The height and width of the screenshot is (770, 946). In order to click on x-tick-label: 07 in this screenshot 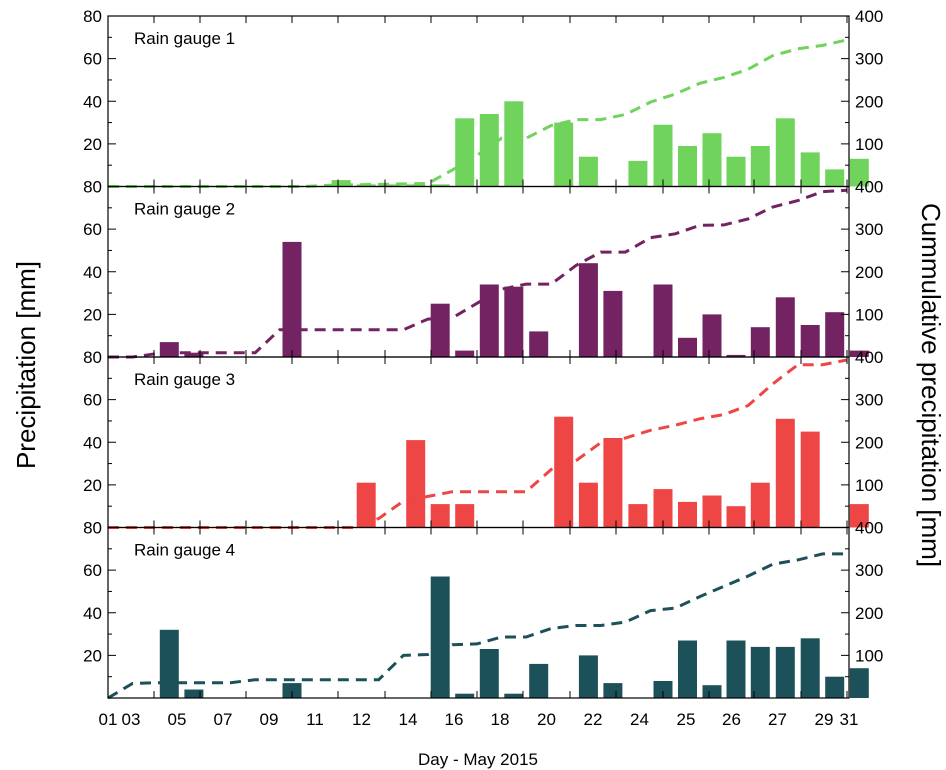, I will do `click(223, 719)`.